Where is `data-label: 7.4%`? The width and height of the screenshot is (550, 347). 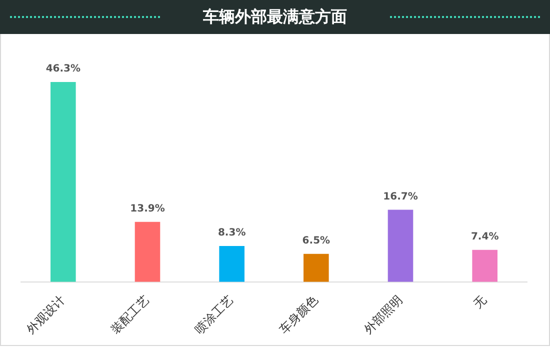 data-label: 7.4% is located at coordinates (484, 237).